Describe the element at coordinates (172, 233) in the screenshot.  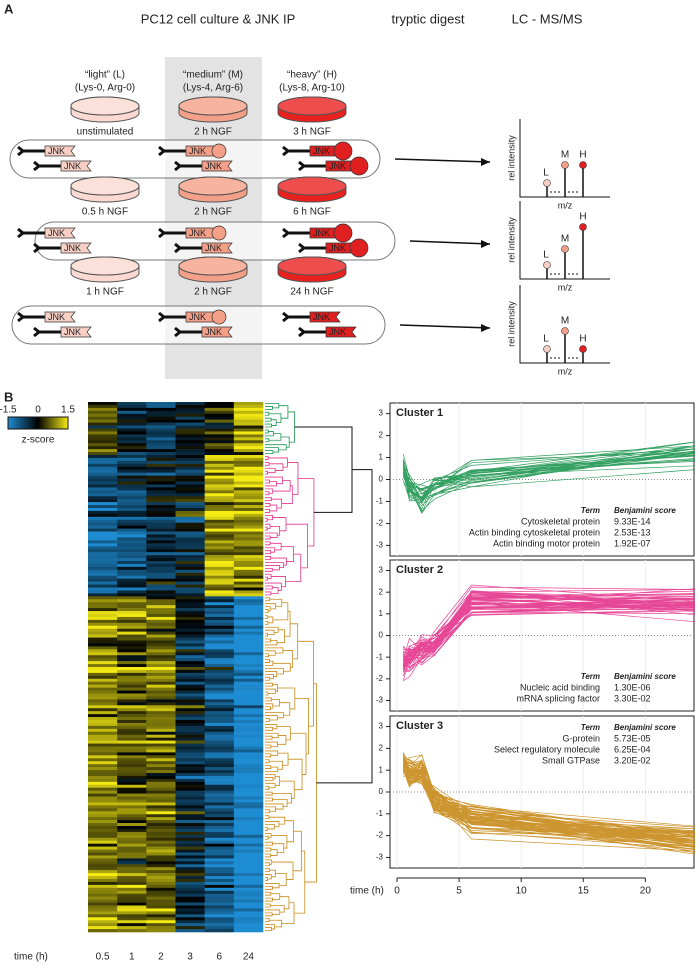
I see `antibody` at that location.